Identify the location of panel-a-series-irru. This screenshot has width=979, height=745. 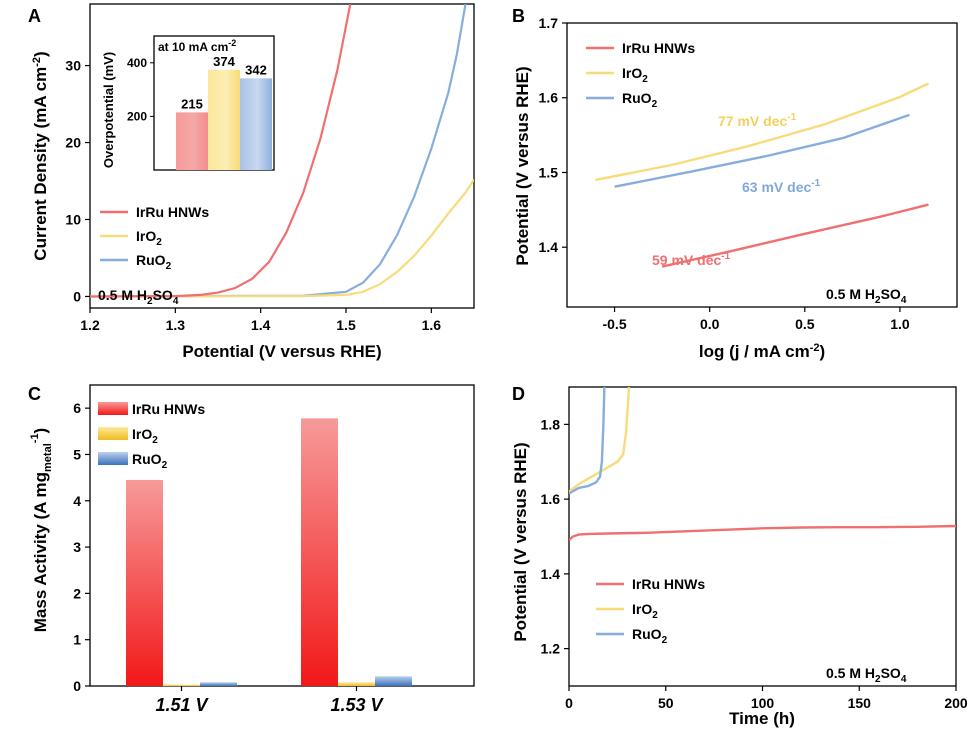
(221, 151).